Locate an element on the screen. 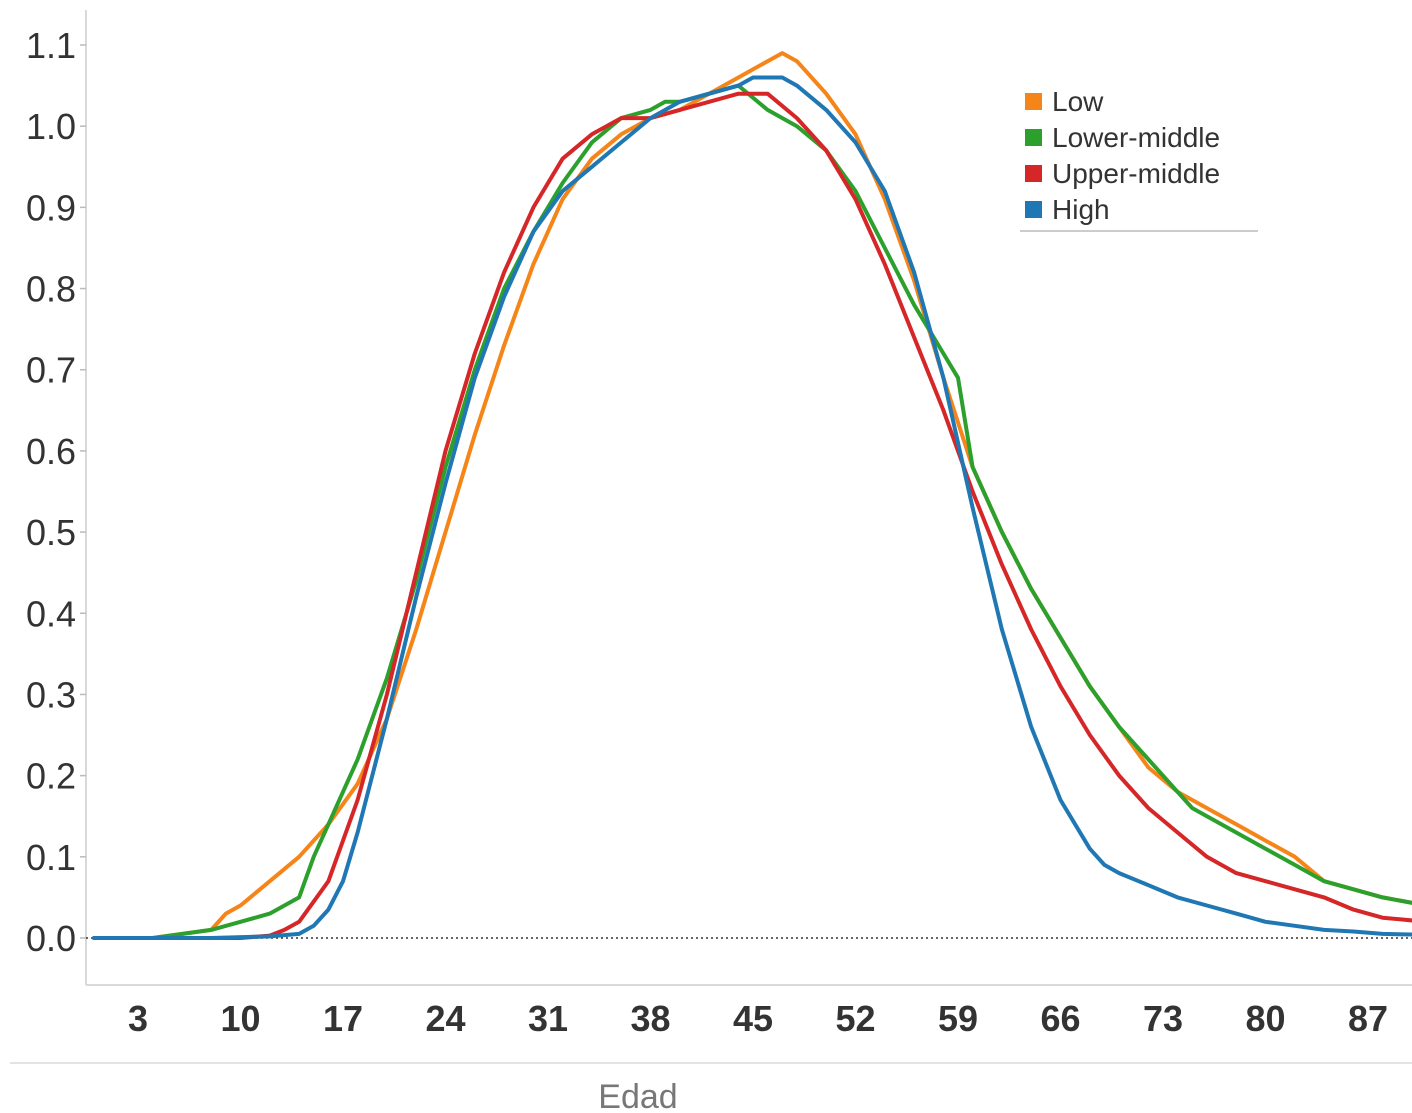 This screenshot has width=1412, height=1113. legend: Low Lower-middle Upper-middle High is located at coordinates (1139, 159).